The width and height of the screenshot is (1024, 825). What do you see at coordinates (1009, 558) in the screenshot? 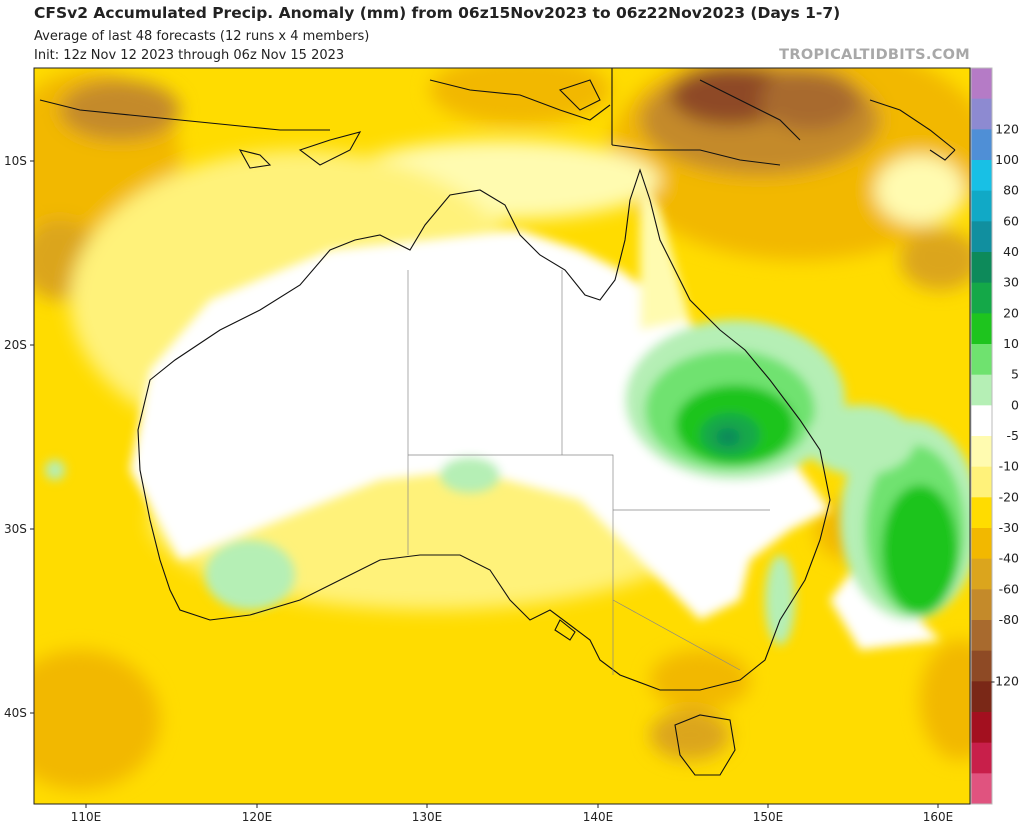
I see `colorbar-label: -40` at bounding box center [1009, 558].